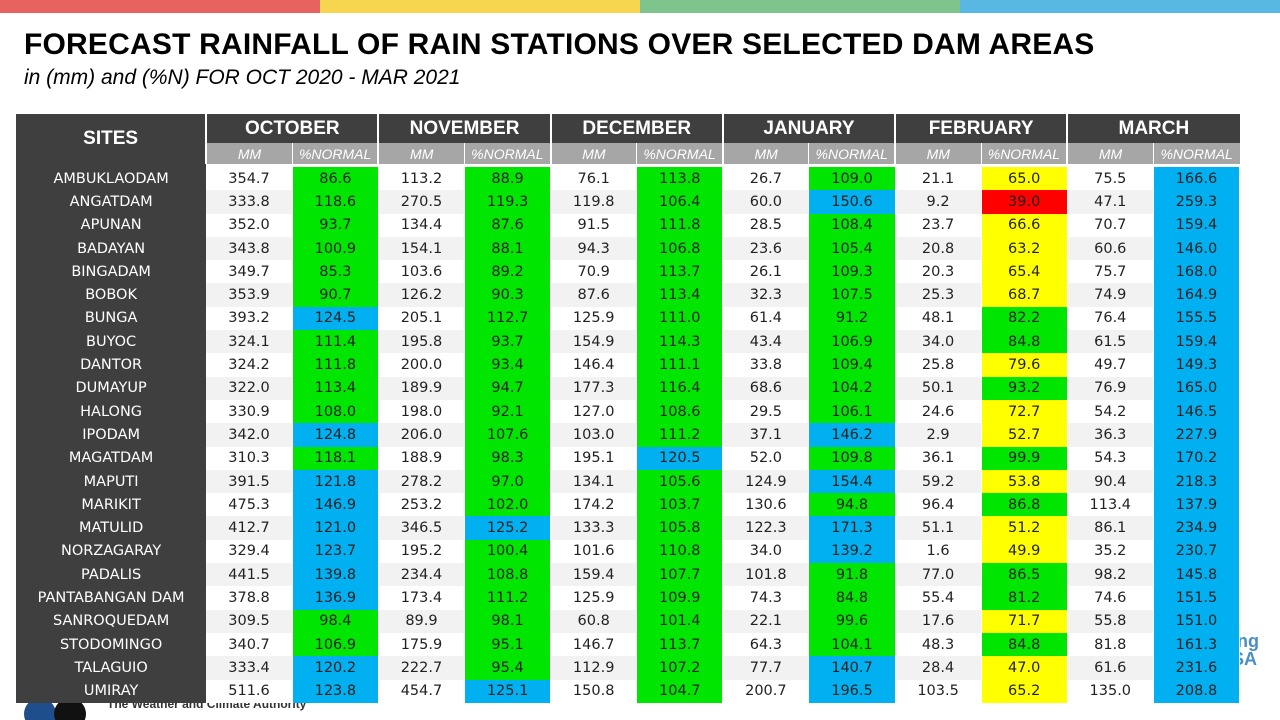 This screenshot has width=1280, height=720. What do you see at coordinates (335, 318) in the screenshot?
I see `october-pct-normal-cell: 124.5` at bounding box center [335, 318].